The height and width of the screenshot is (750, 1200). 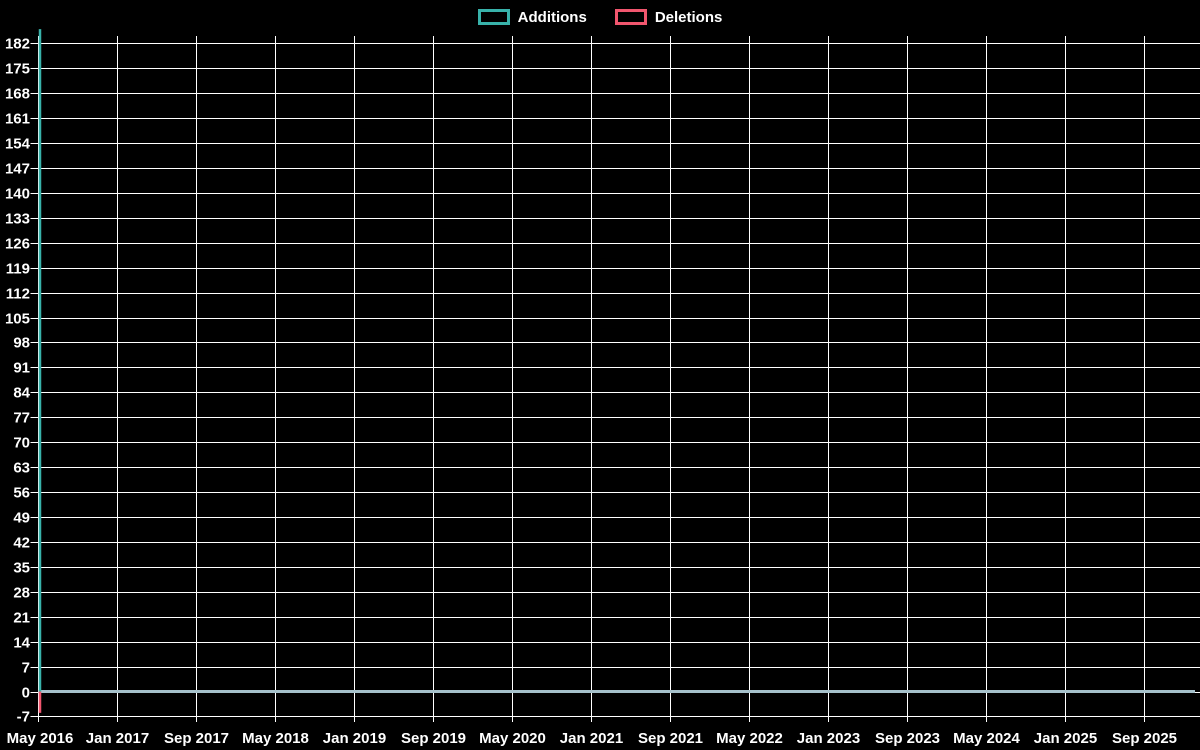 What do you see at coordinates (275, 738) in the screenshot?
I see `x-tick-label: May 2018` at bounding box center [275, 738].